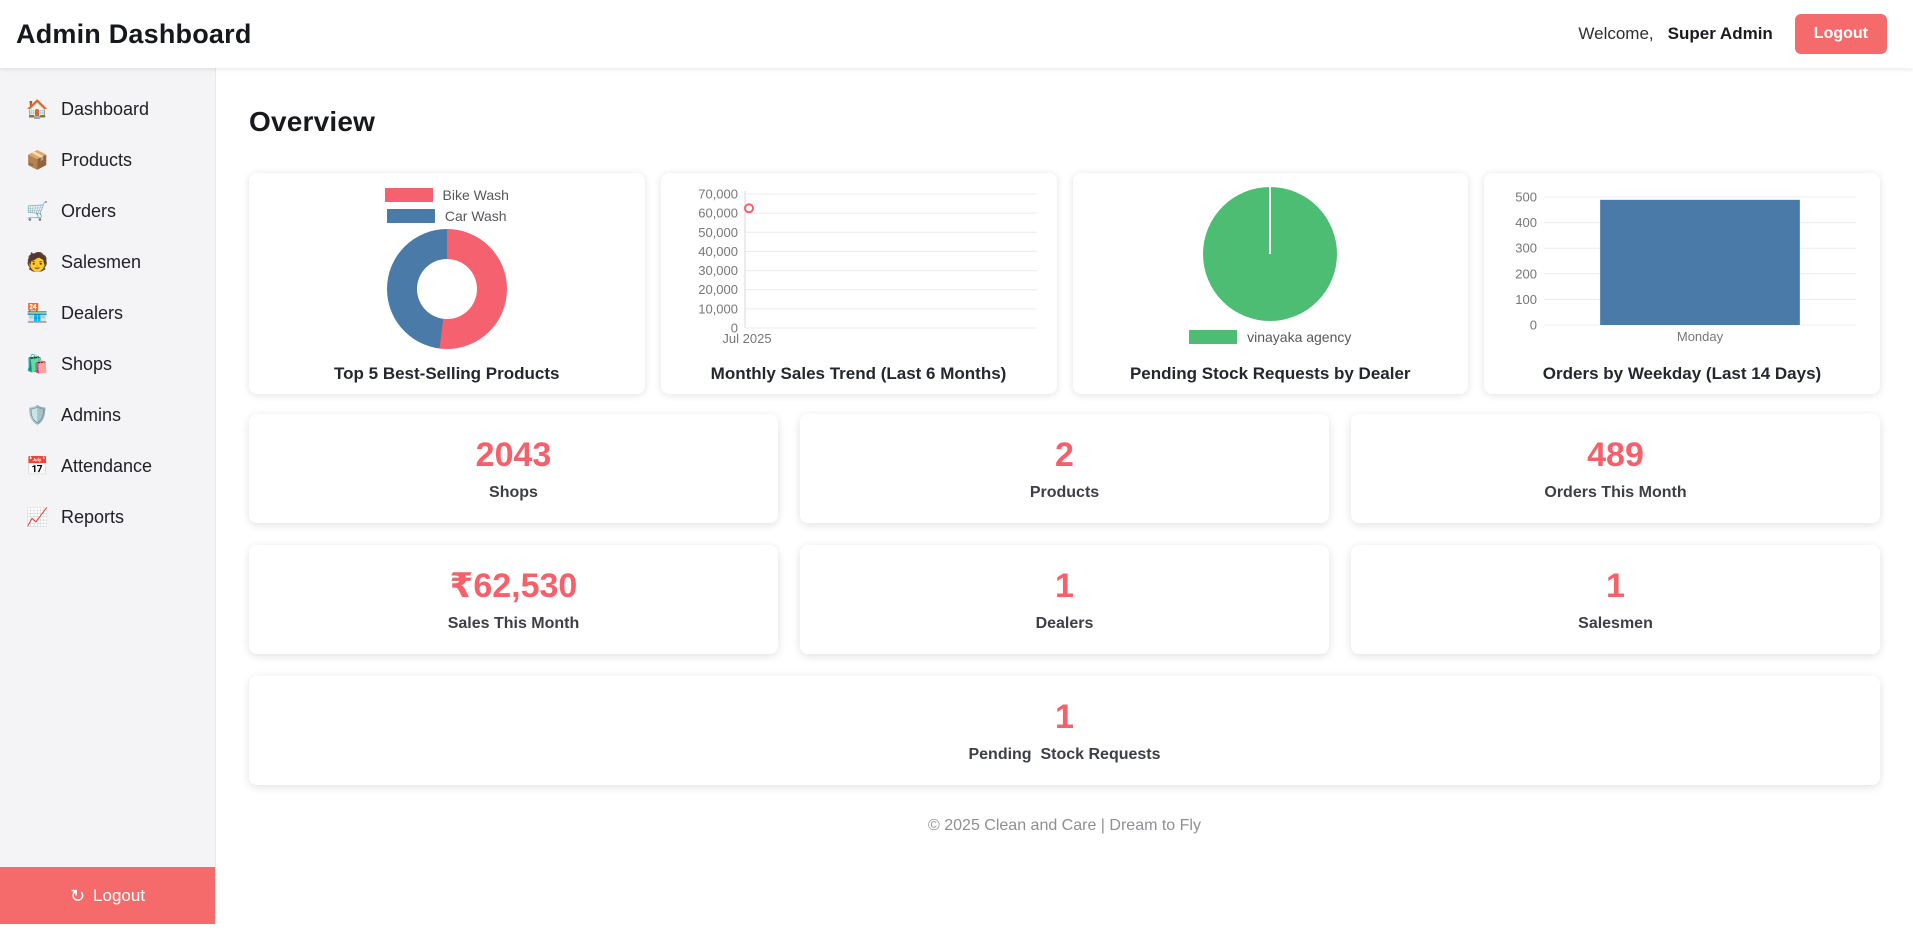 This screenshot has height=936, width=1913. I want to click on sidebar-item-label: Attendance, so click(107, 466).